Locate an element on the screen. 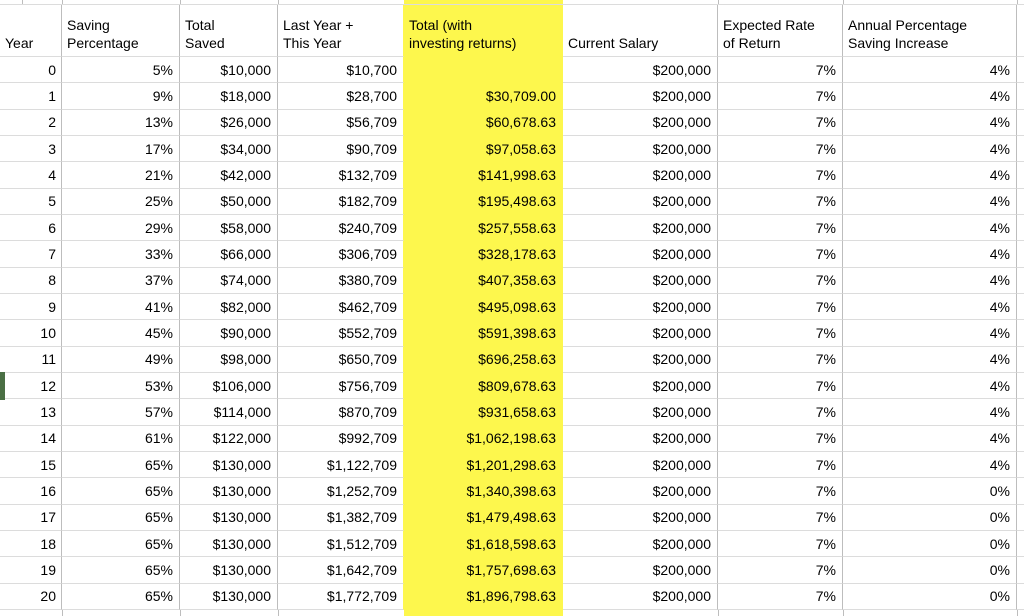  cell: 16 is located at coordinates (31, 491).